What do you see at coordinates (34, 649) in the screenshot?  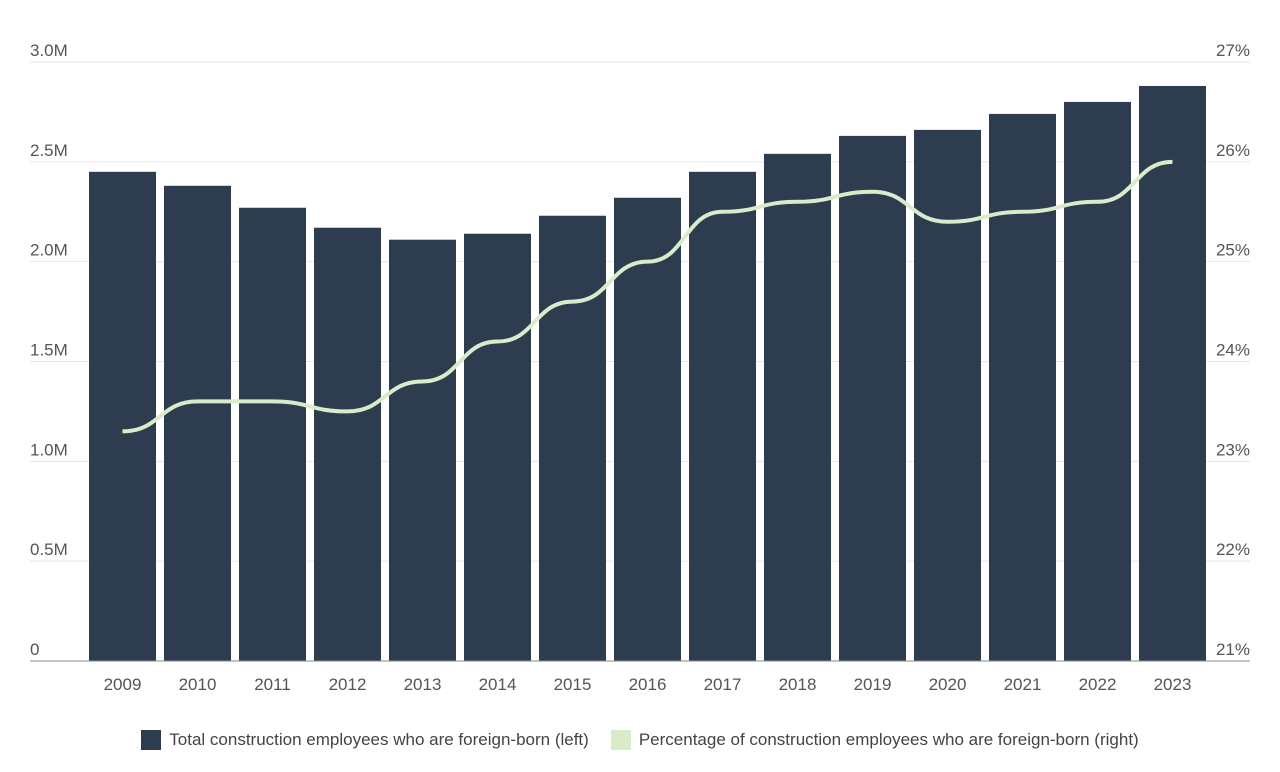 I see `left-tick-label: 0` at bounding box center [34, 649].